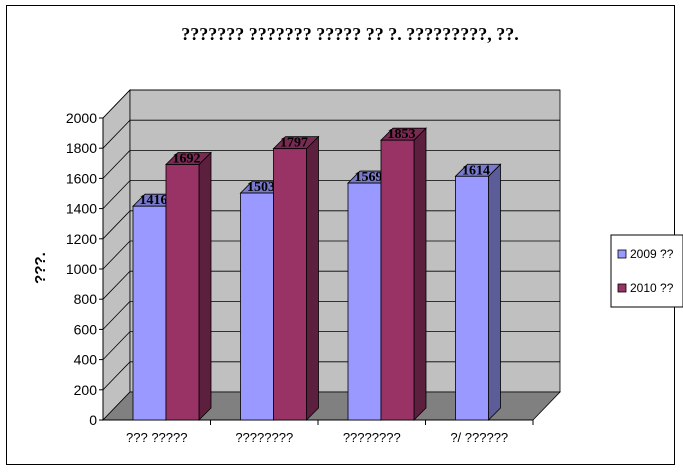 This screenshot has width=683, height=476. I want to click on bar-2010 ??-2, so click(397, 280).